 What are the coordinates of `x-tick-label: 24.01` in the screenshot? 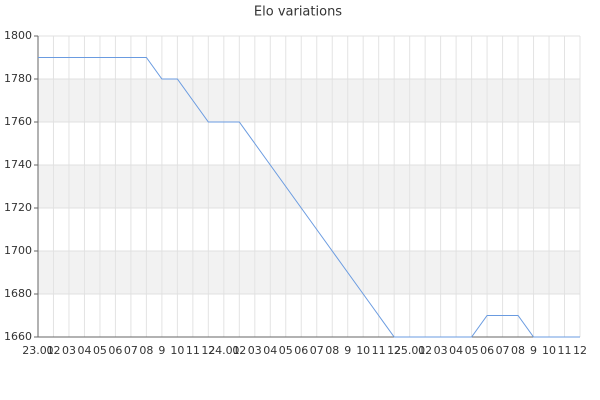 It's located at (224, 350).